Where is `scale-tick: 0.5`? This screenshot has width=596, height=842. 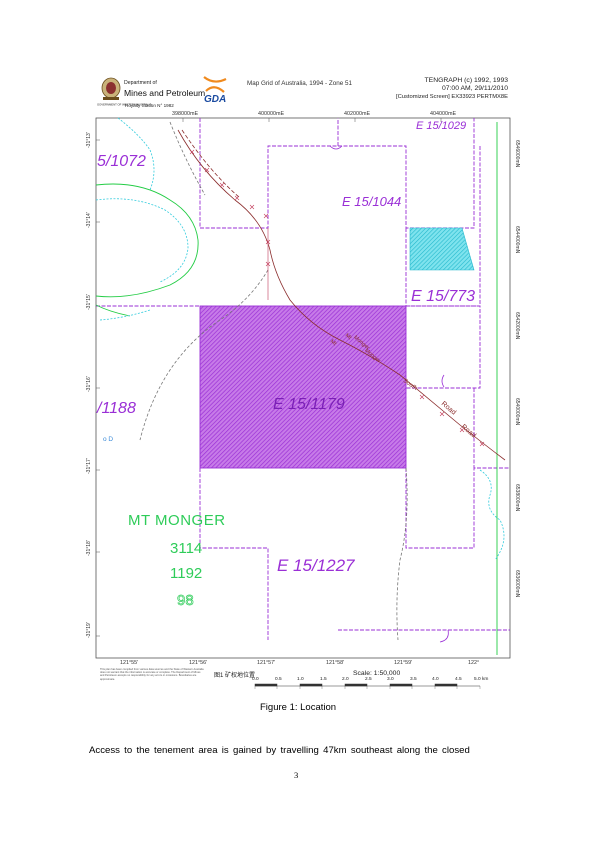 scale-tick: 0.5 is located at coordinates (278, 679).